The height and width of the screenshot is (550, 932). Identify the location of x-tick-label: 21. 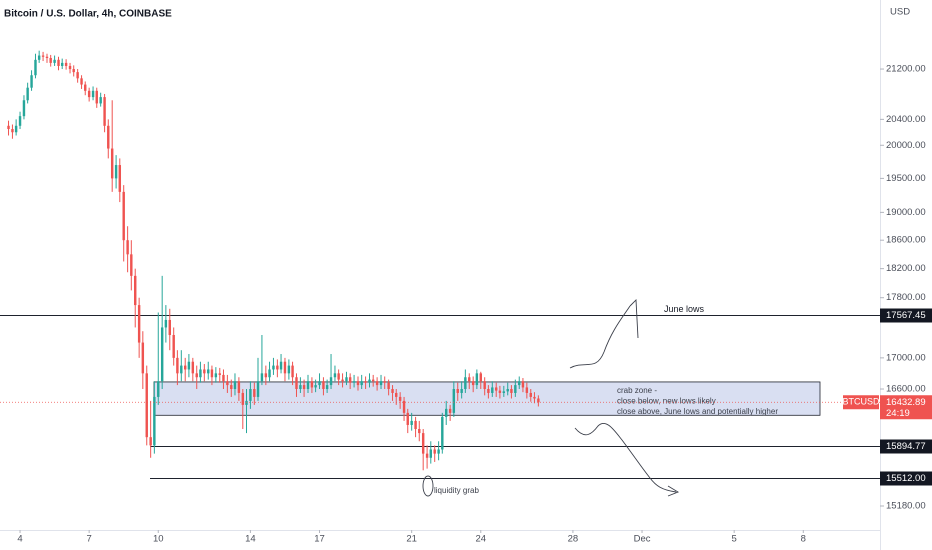
(411, 539).